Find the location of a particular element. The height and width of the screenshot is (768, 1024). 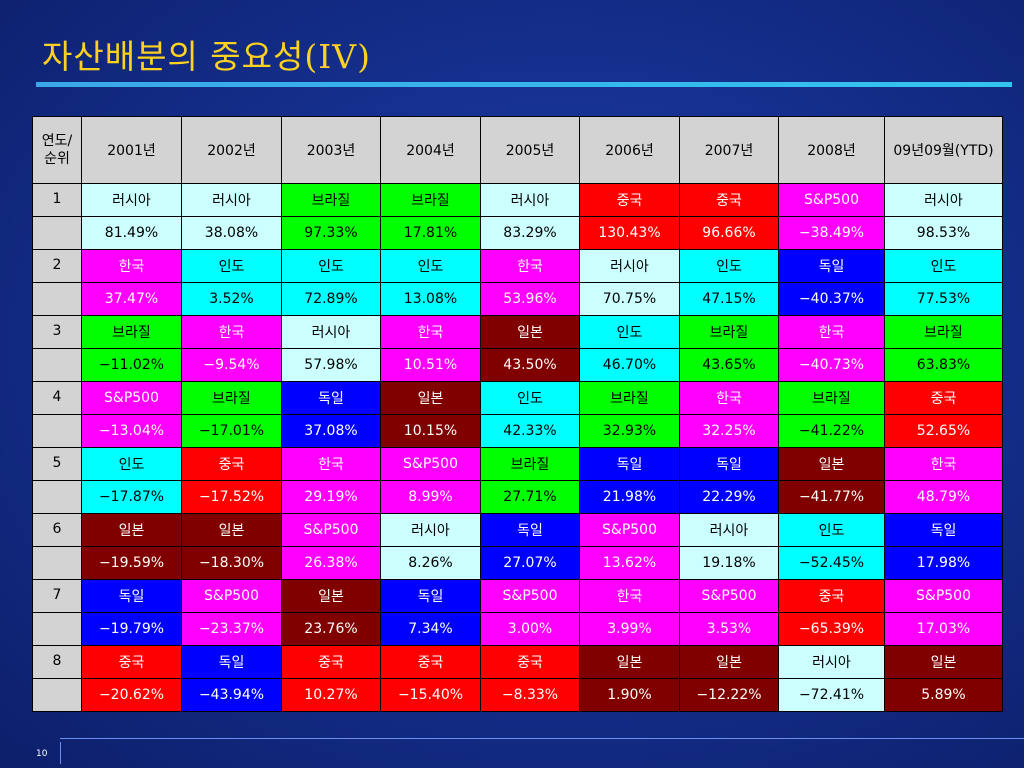

year-header: 2008년 is located at coordinates (831, 150).